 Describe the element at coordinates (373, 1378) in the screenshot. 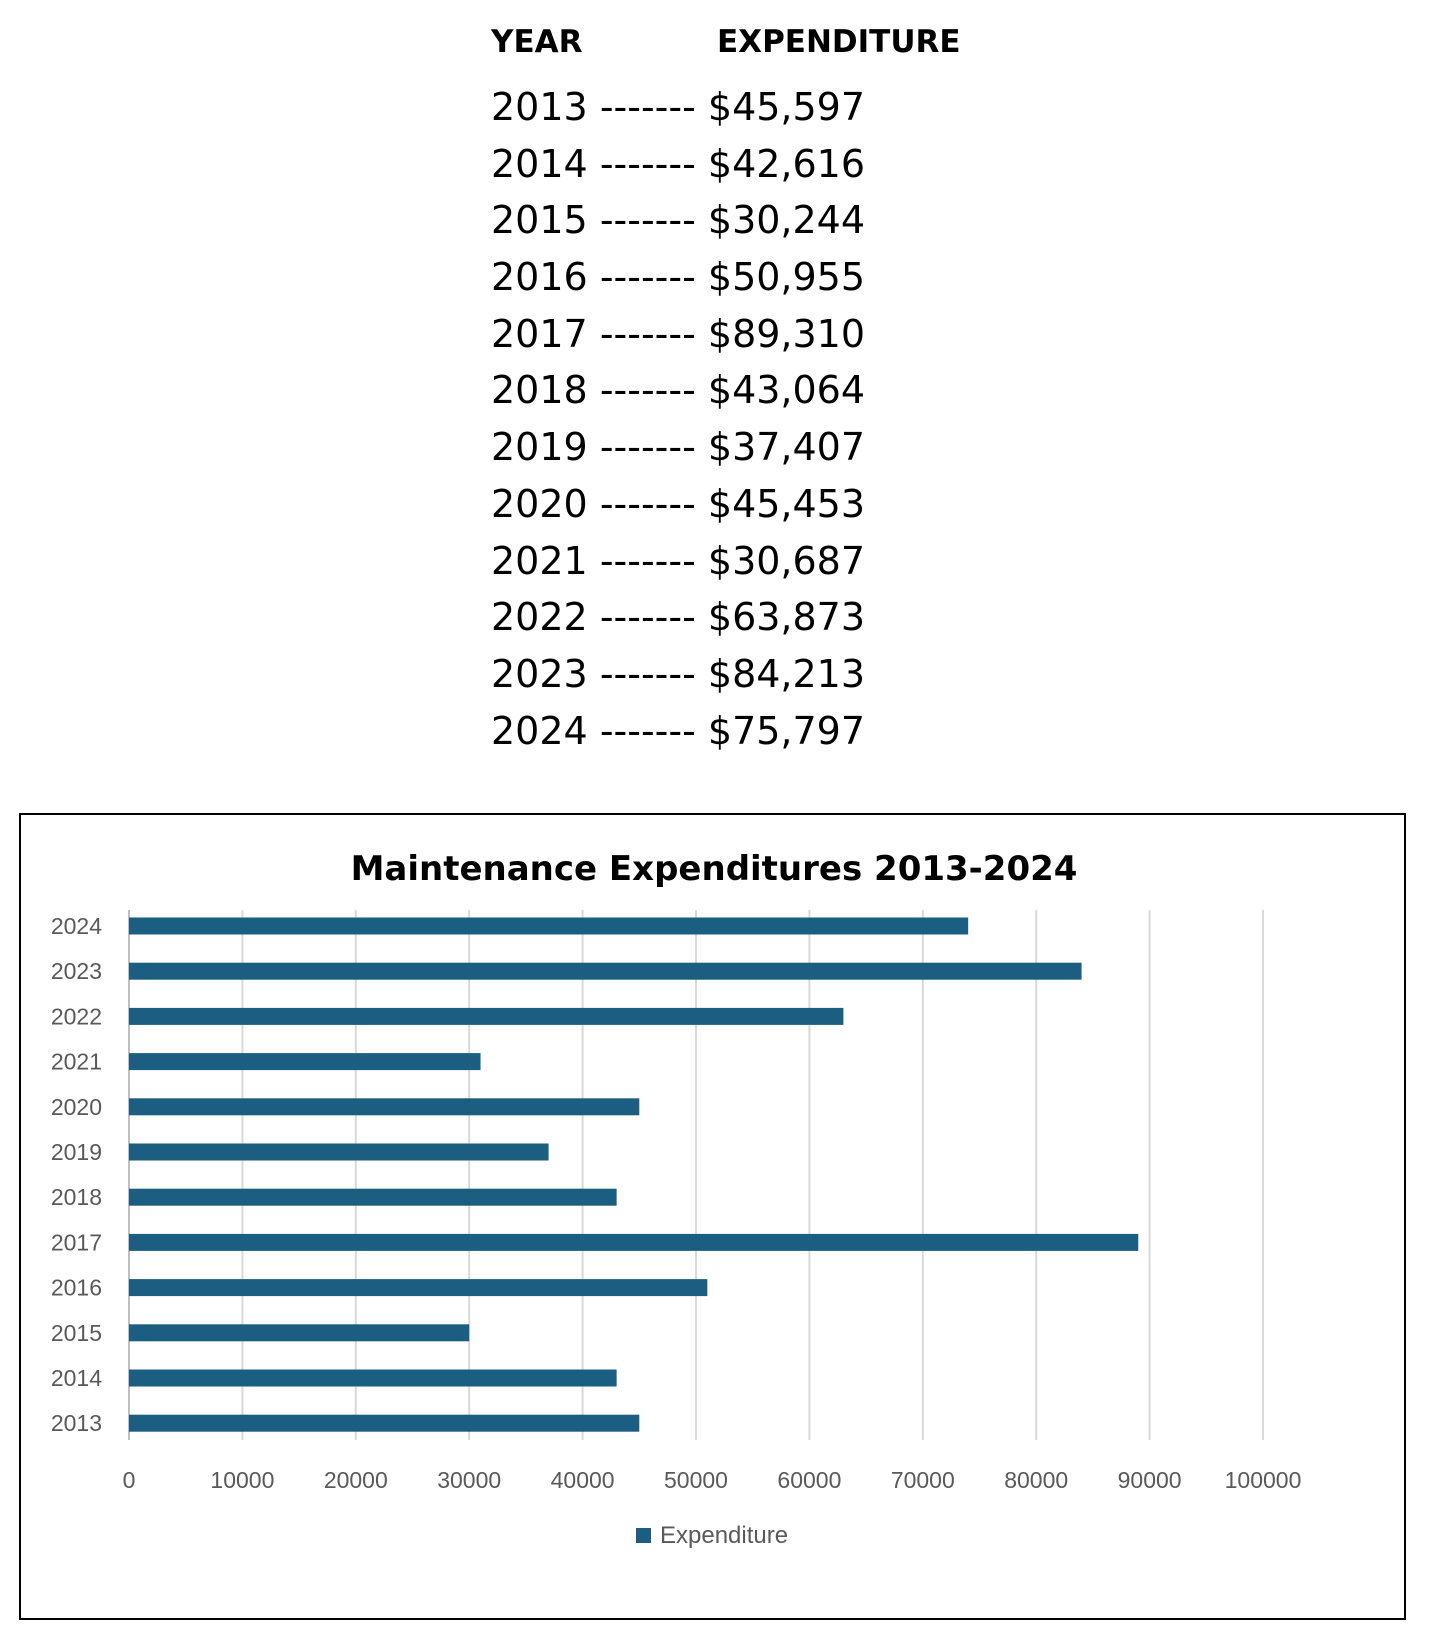

I see `bar-2014` at that location.